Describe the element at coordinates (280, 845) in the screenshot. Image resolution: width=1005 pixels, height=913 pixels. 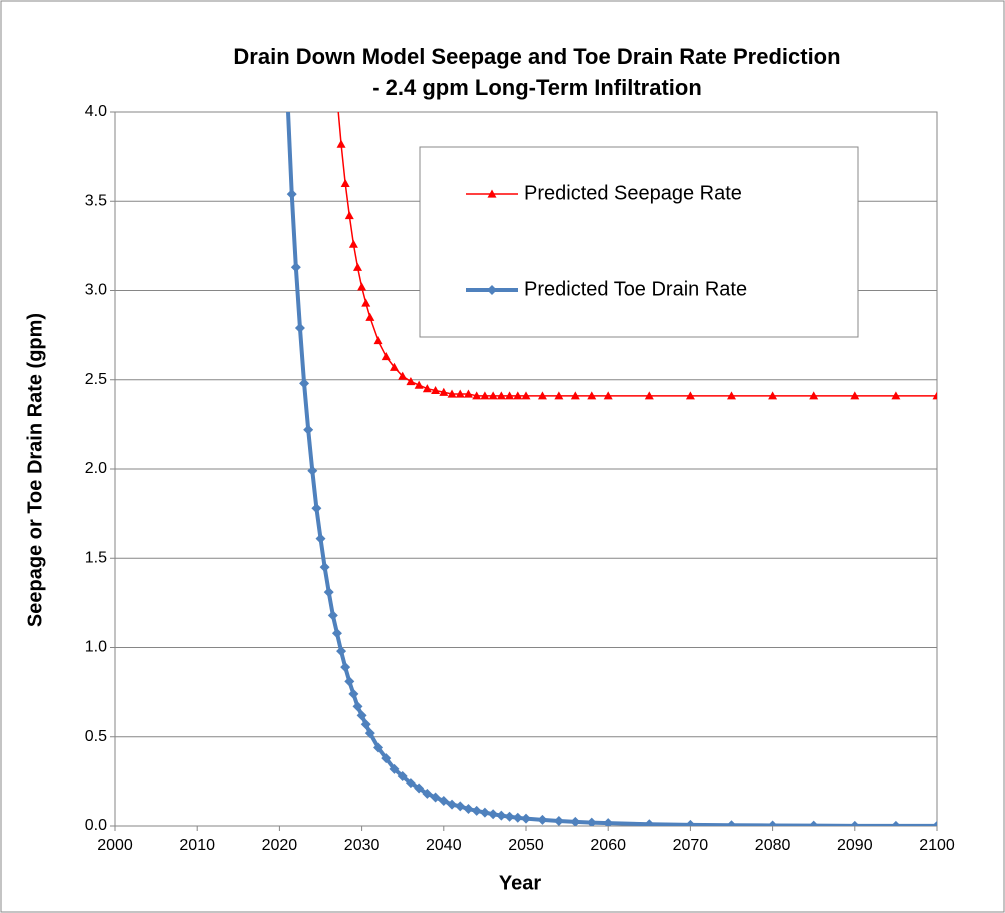
I see `x-tick-label: 2020` at that location.